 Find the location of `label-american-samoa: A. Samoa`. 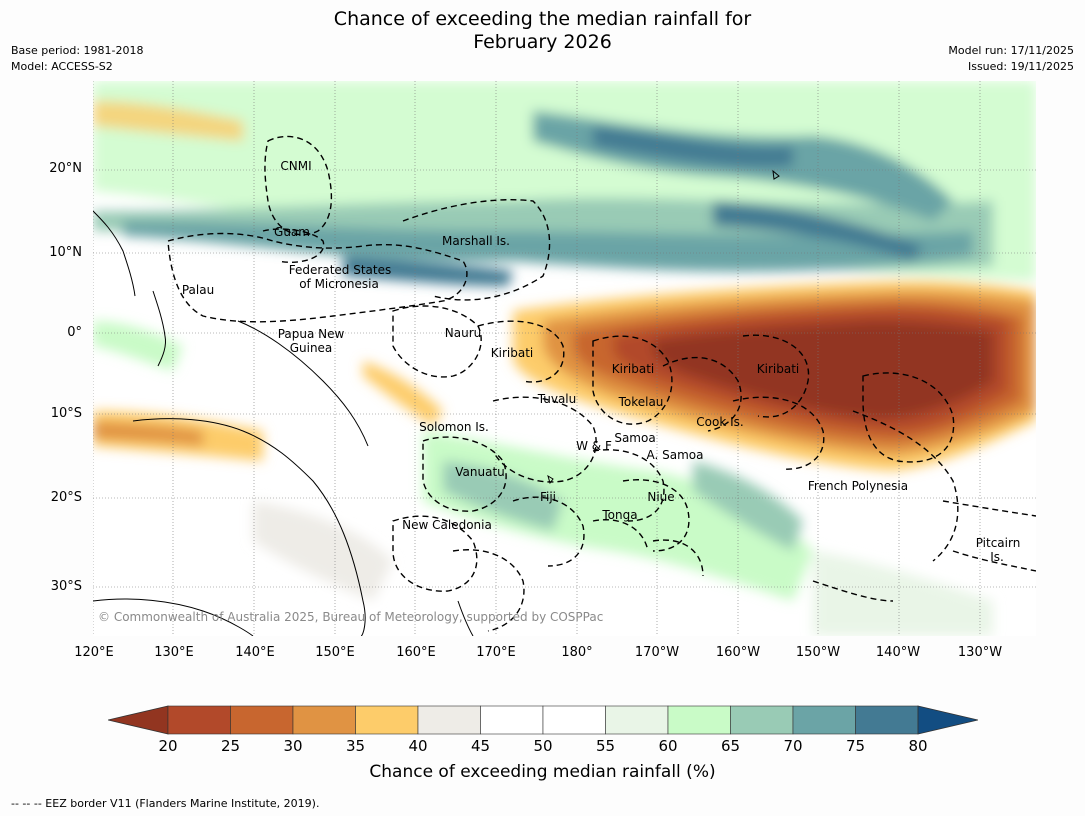

label-american-samoa: A. Samoa is located at coordinates (675, 455).